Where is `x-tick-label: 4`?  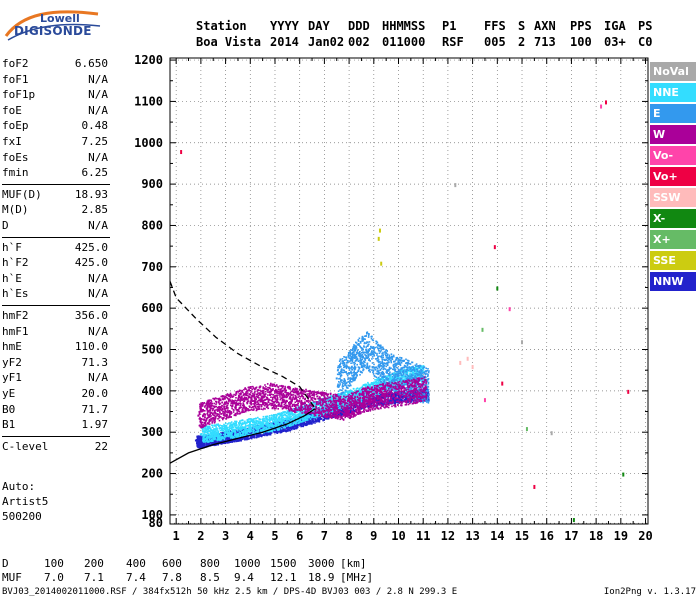
x-tick-label: 4 is located at coordinates (250, 536).